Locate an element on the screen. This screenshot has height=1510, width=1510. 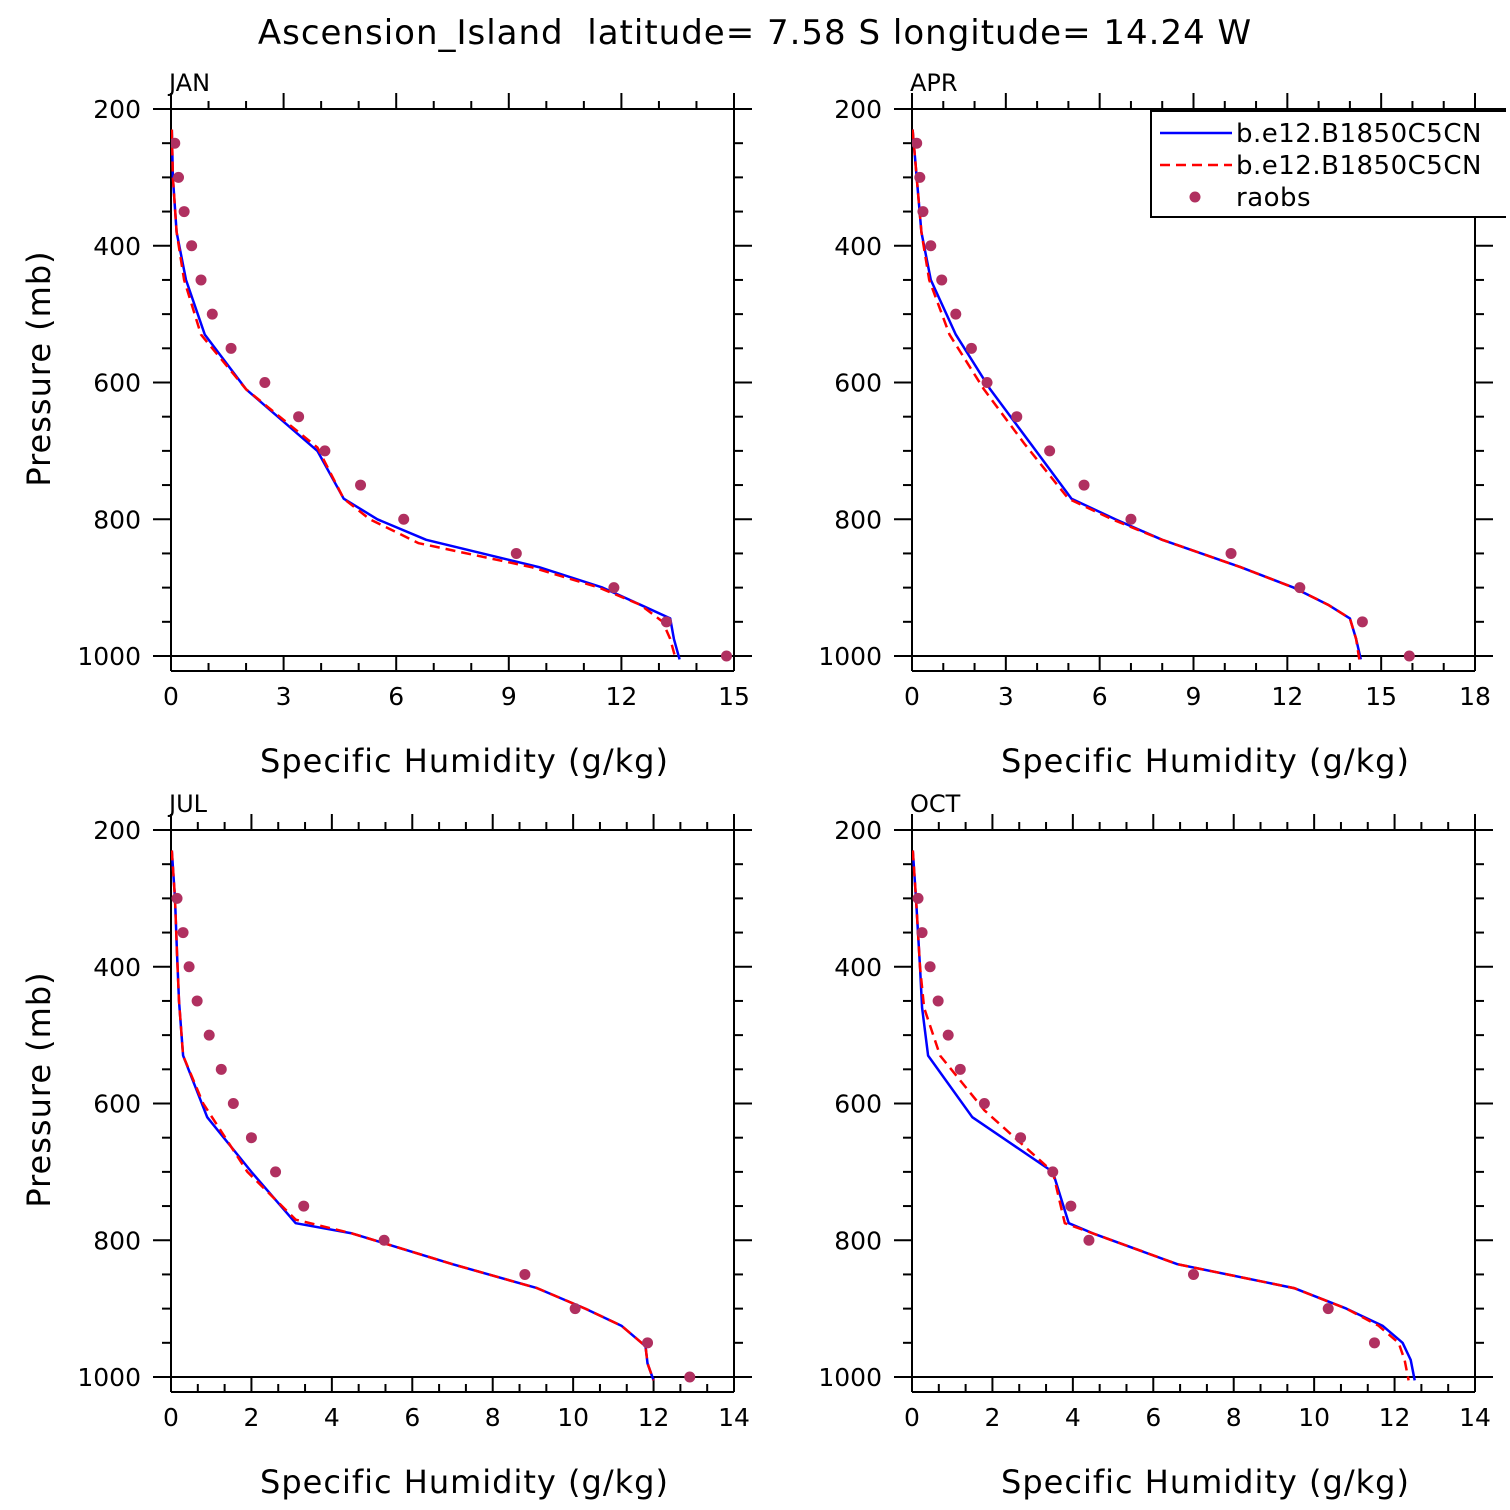
x-tick-label: 3 is located at coordinates (1006, 696).